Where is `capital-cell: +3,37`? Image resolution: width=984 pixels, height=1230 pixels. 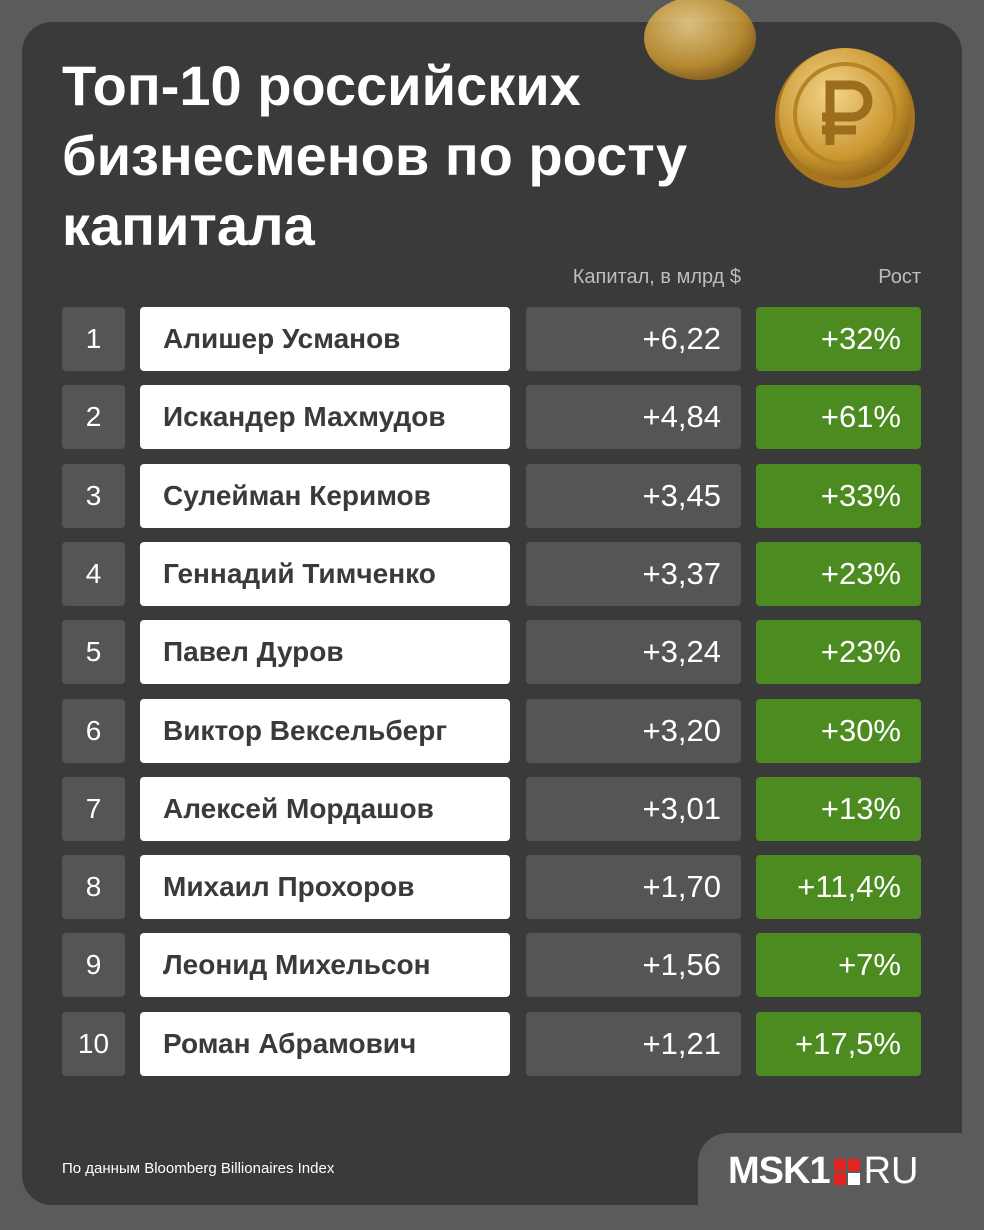 capital-cell: +3,37 is located at coordinates (633, 573).